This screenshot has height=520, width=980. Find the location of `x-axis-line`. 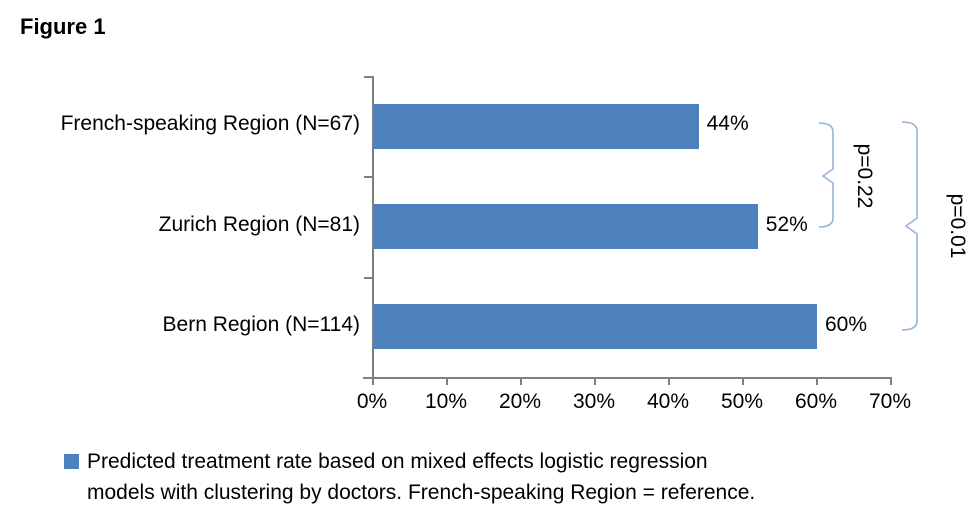

x-axis-line is located at coordinates (626, 378).